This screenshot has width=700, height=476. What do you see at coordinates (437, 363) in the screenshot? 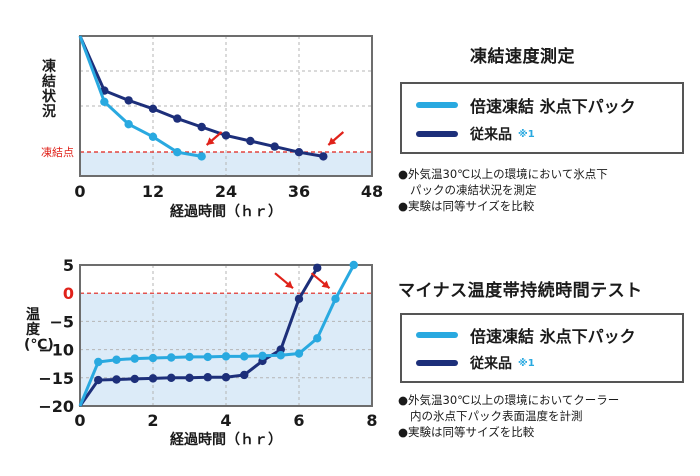
I see `legend2-swatch-old` at bounding box center [437, 363].